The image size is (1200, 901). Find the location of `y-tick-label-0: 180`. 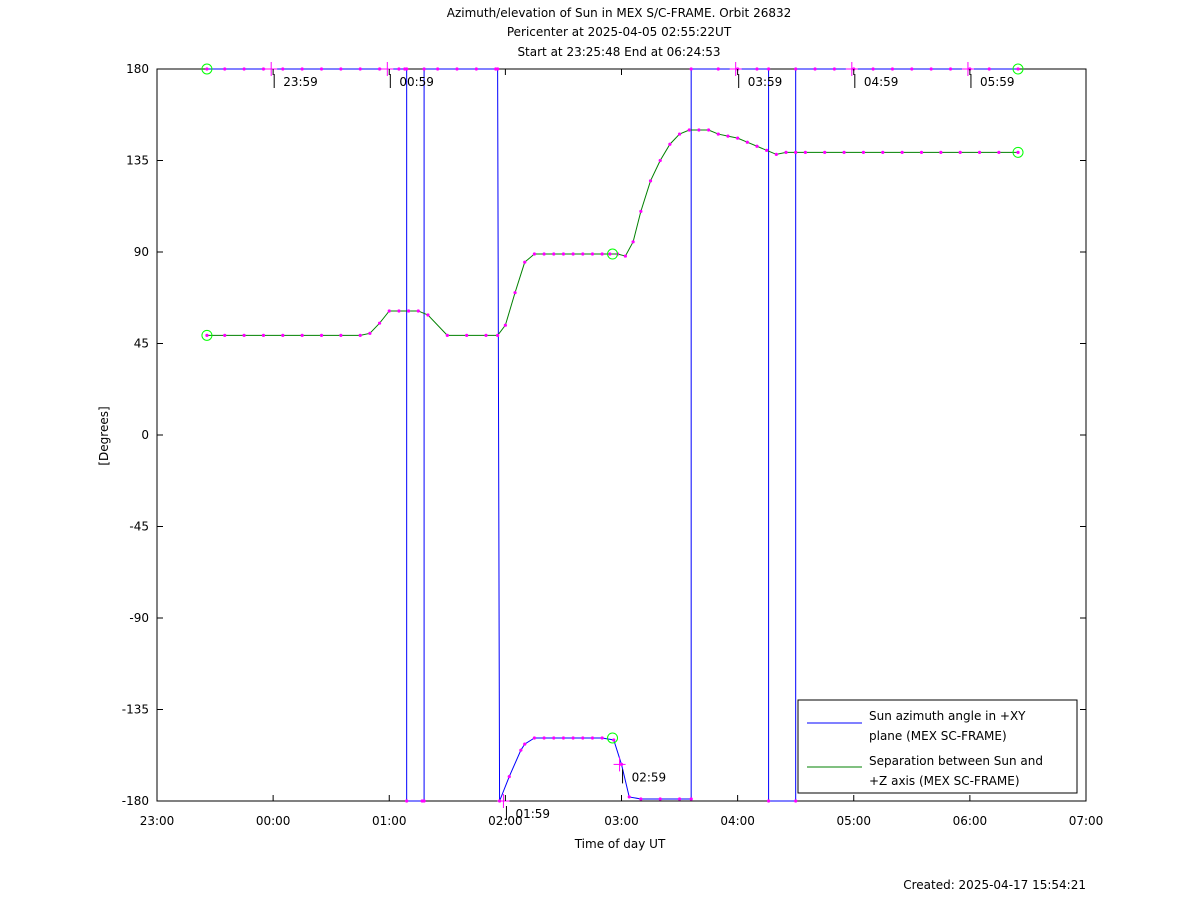

y-tick-label-0: 180 is located at coordinates (137, 69).